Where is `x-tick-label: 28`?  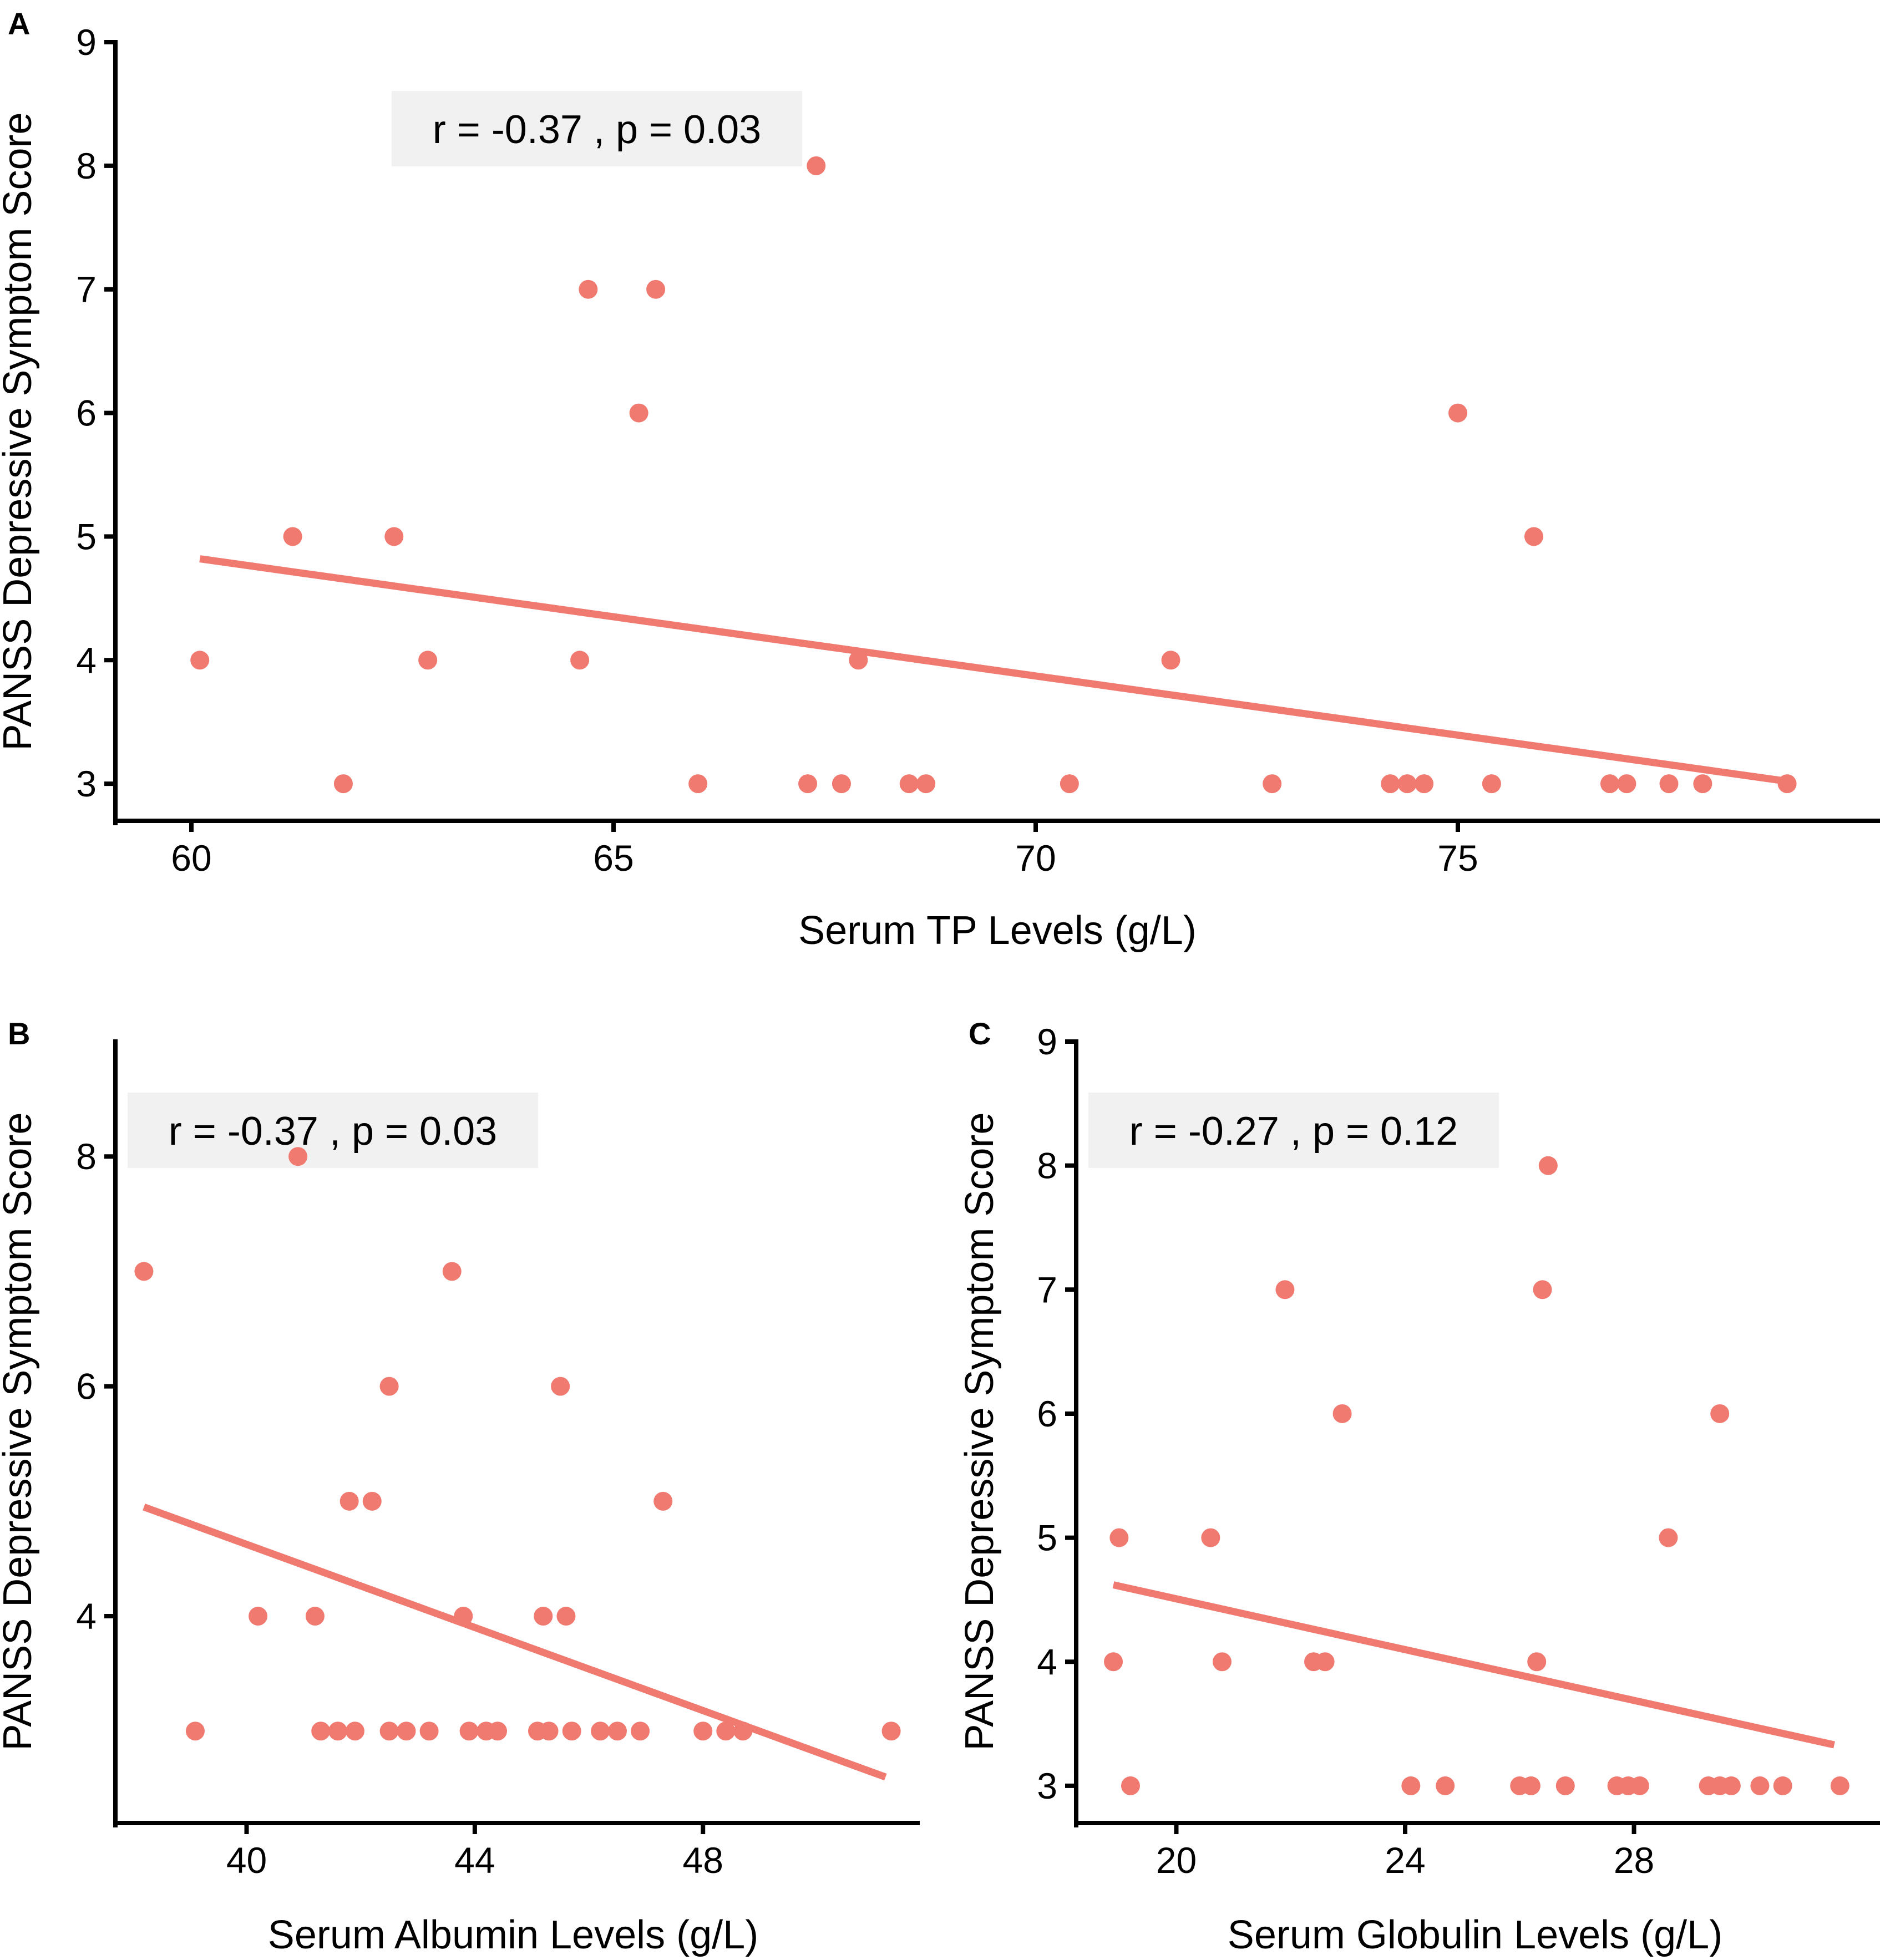 x-tick-label: 28 is located at coordinates (1634, 1860).